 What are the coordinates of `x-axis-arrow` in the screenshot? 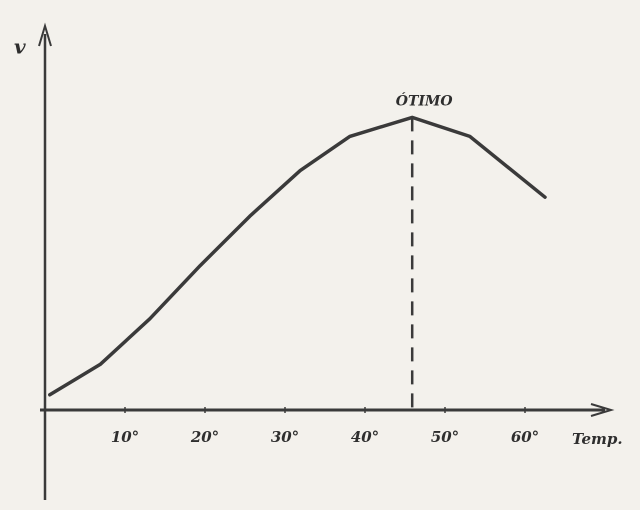 It's located at (602, 410).